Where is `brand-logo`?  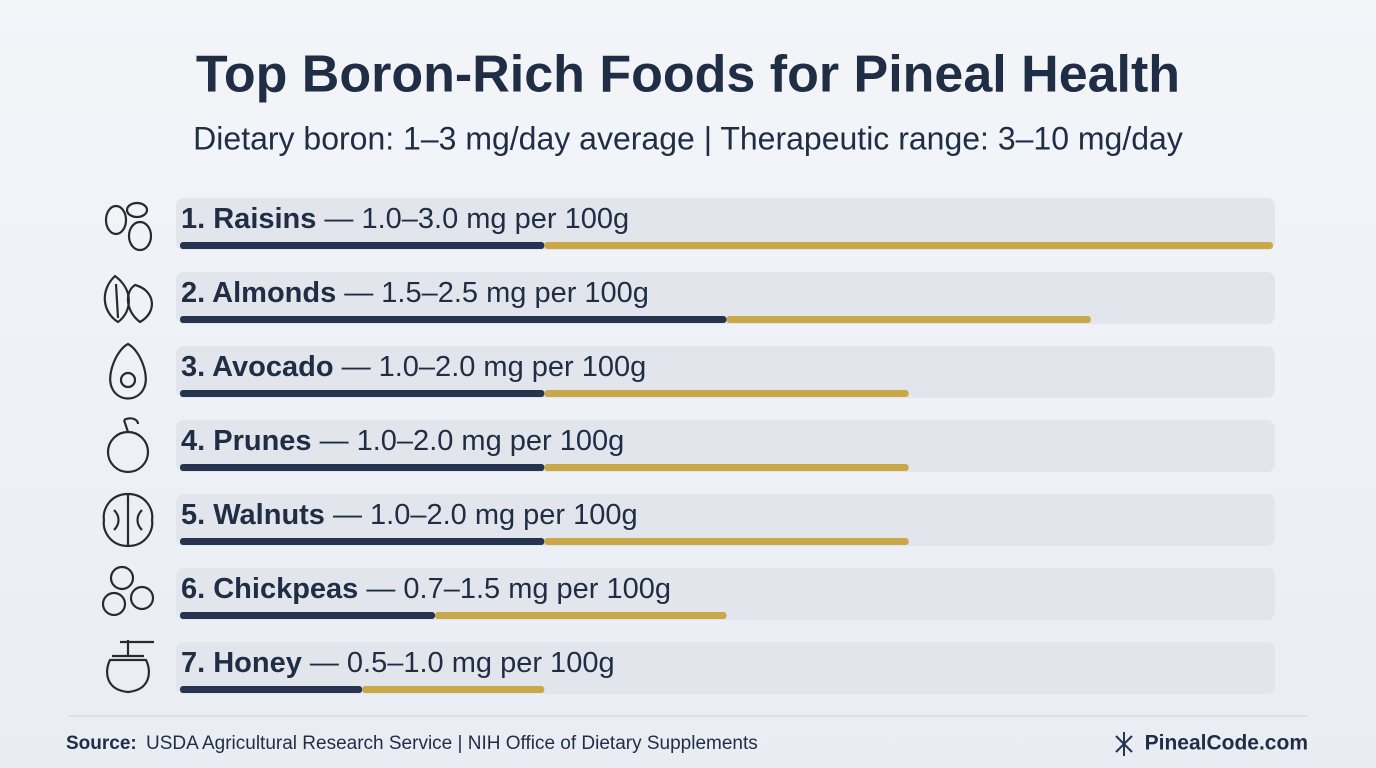
brand-logo is located at coordinates (1124, 744).